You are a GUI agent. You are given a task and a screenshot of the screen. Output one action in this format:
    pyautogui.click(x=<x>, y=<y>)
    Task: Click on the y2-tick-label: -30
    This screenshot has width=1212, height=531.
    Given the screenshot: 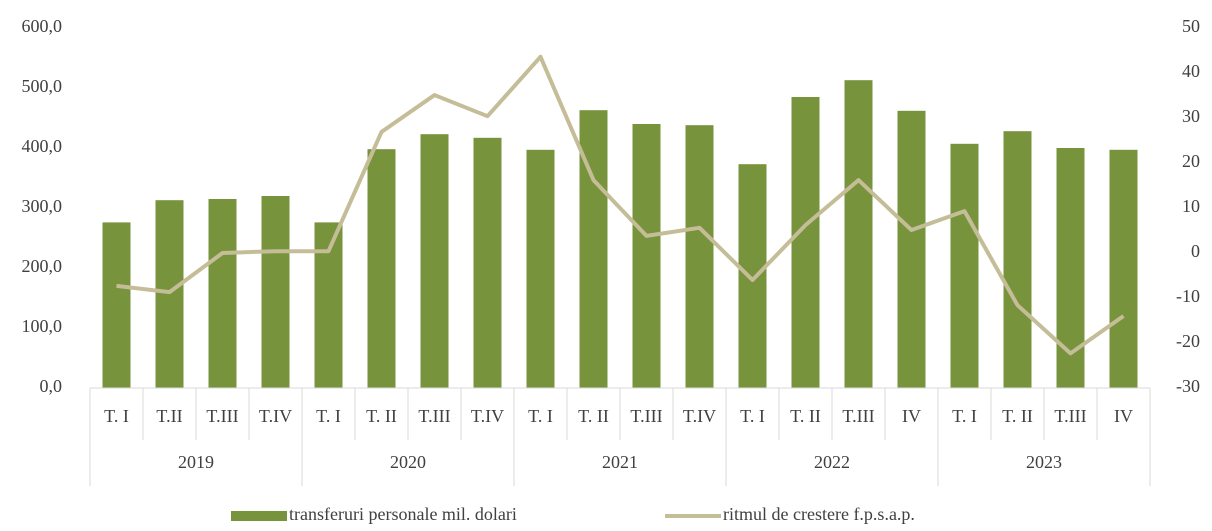 What is the action you would take?
    pyautogui.click(x=1188, y=386)
    